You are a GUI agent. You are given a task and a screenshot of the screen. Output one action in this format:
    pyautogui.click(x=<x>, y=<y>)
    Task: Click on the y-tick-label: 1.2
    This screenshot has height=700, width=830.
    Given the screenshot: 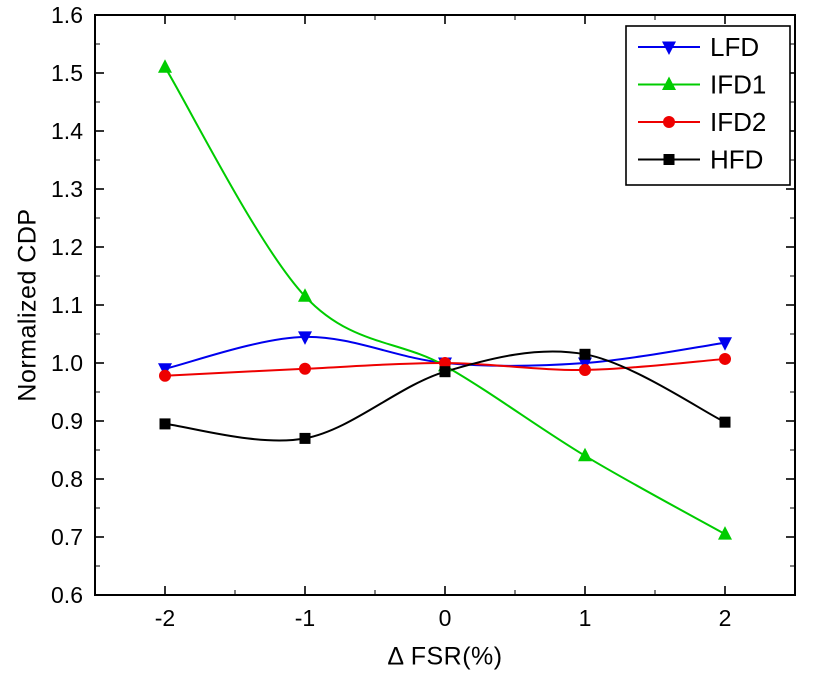 What is the action you would take?
    pyautogui.click(x=67, y=247)
    